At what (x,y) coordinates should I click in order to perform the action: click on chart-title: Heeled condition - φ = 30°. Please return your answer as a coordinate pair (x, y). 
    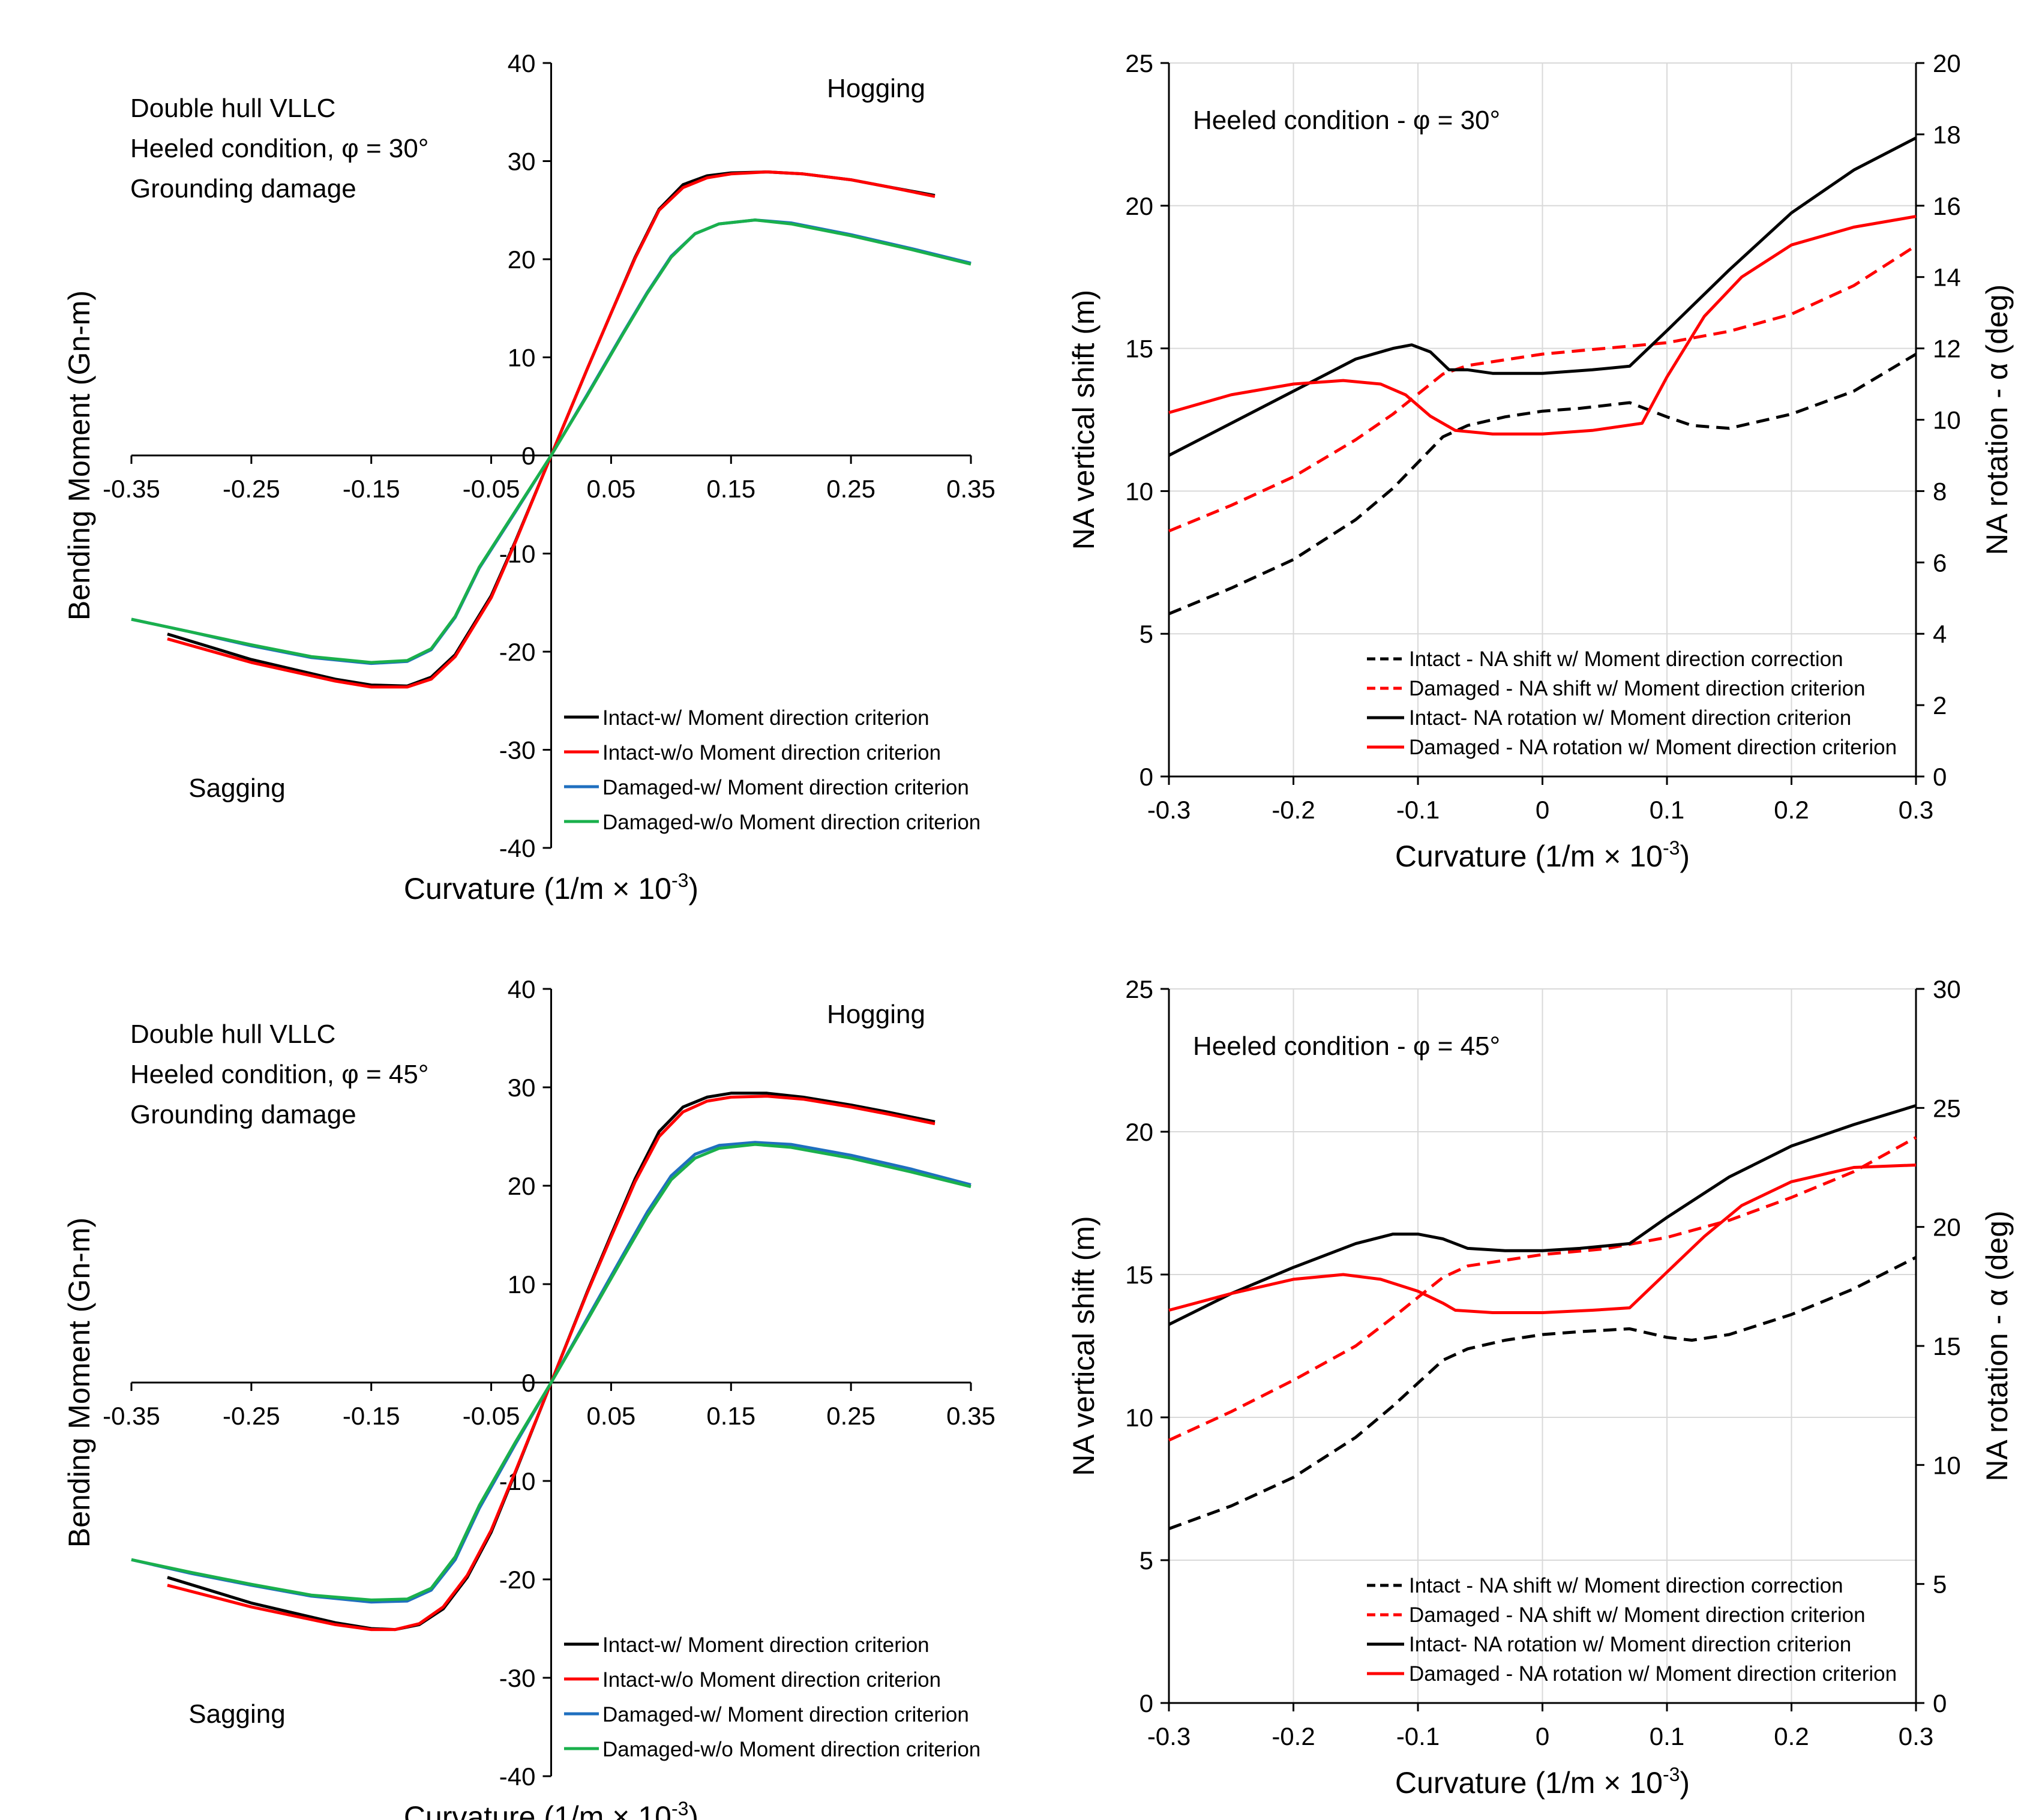
    Looking at the image, I should click on (1347, 121).